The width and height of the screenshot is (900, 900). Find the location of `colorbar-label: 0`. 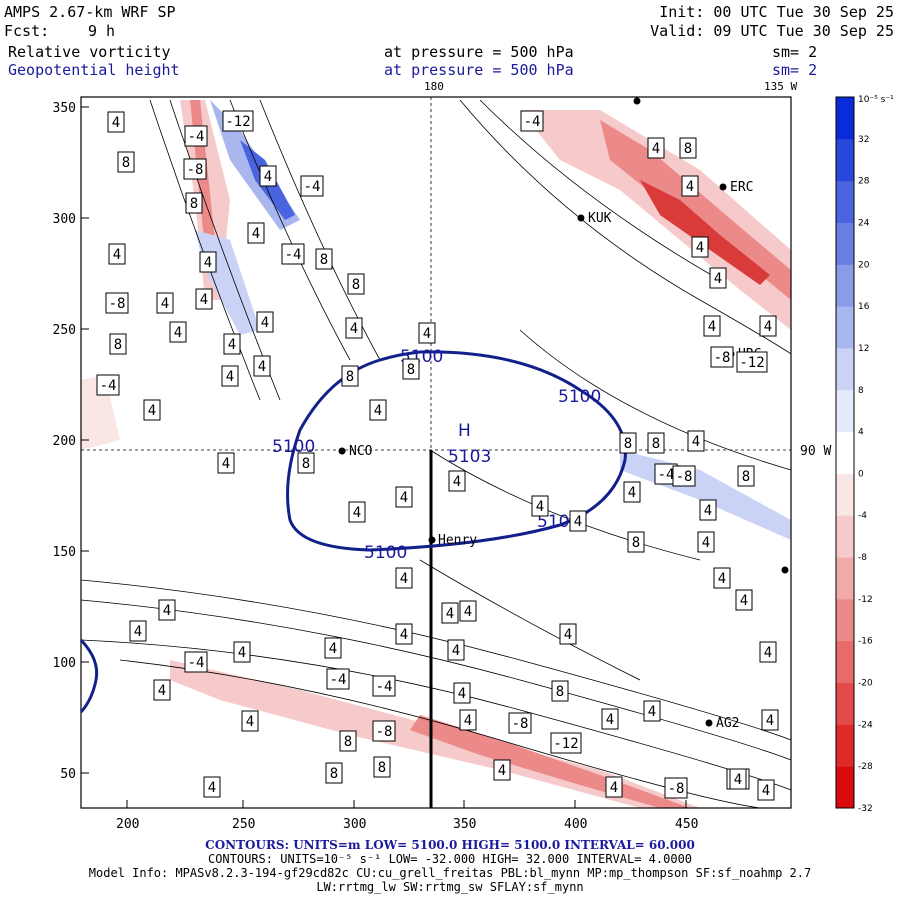

colorbar-label: 0 is located at coordinates (861, 474).